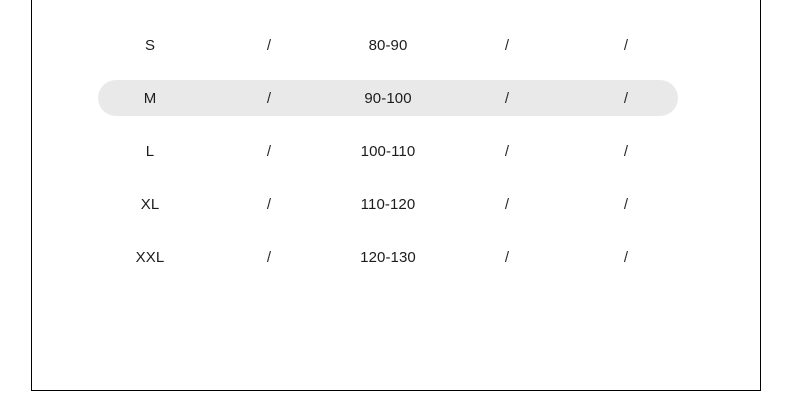 The height and width of the screenshot is (404, 790). What do you see at coordinates (388, 204) in the screenshot?
I see `cell-length: 110-120` at bounding box center [388, 204].